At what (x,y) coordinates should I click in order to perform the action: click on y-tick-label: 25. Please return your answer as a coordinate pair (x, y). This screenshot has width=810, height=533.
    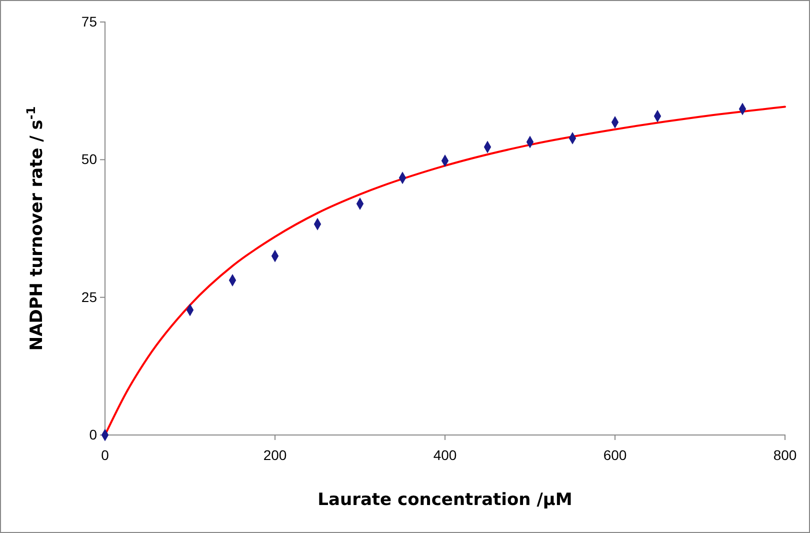
    Looking at the image, I should click on (89, 296).